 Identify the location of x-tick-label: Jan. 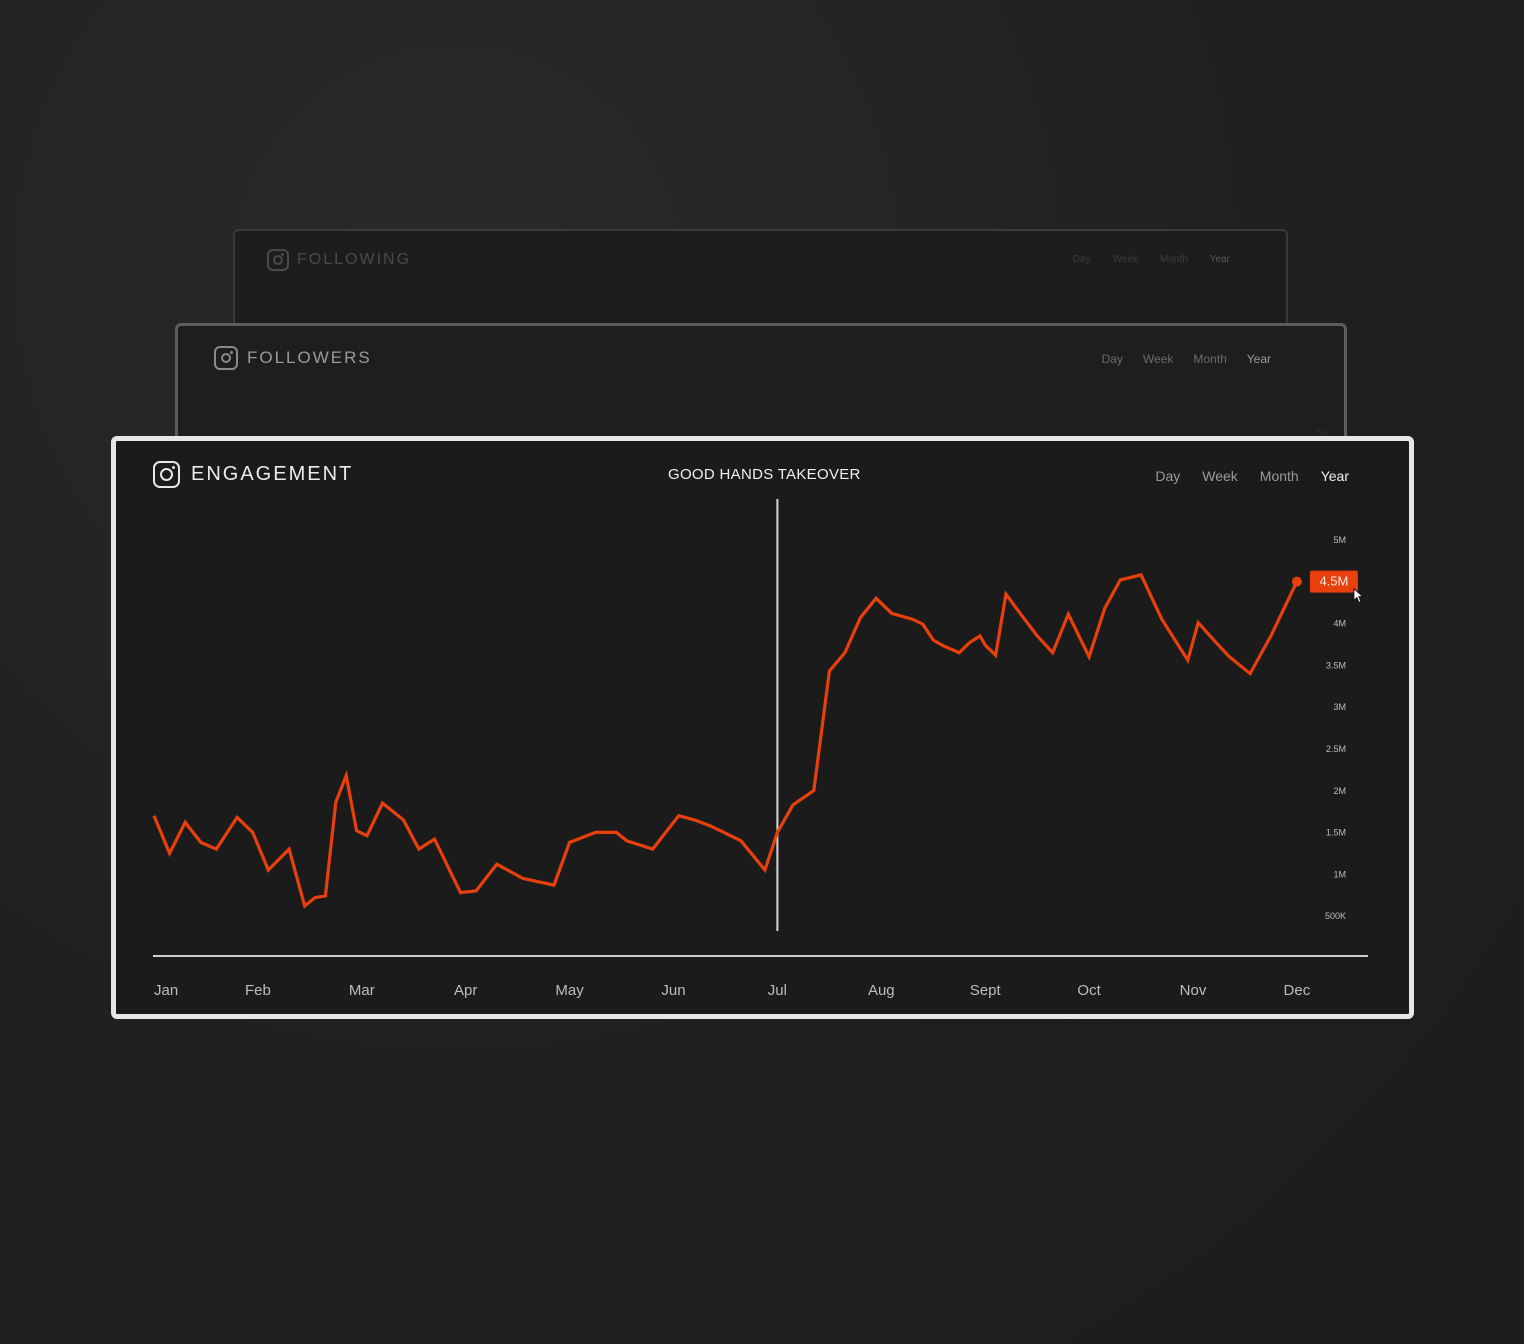
(166, 990).